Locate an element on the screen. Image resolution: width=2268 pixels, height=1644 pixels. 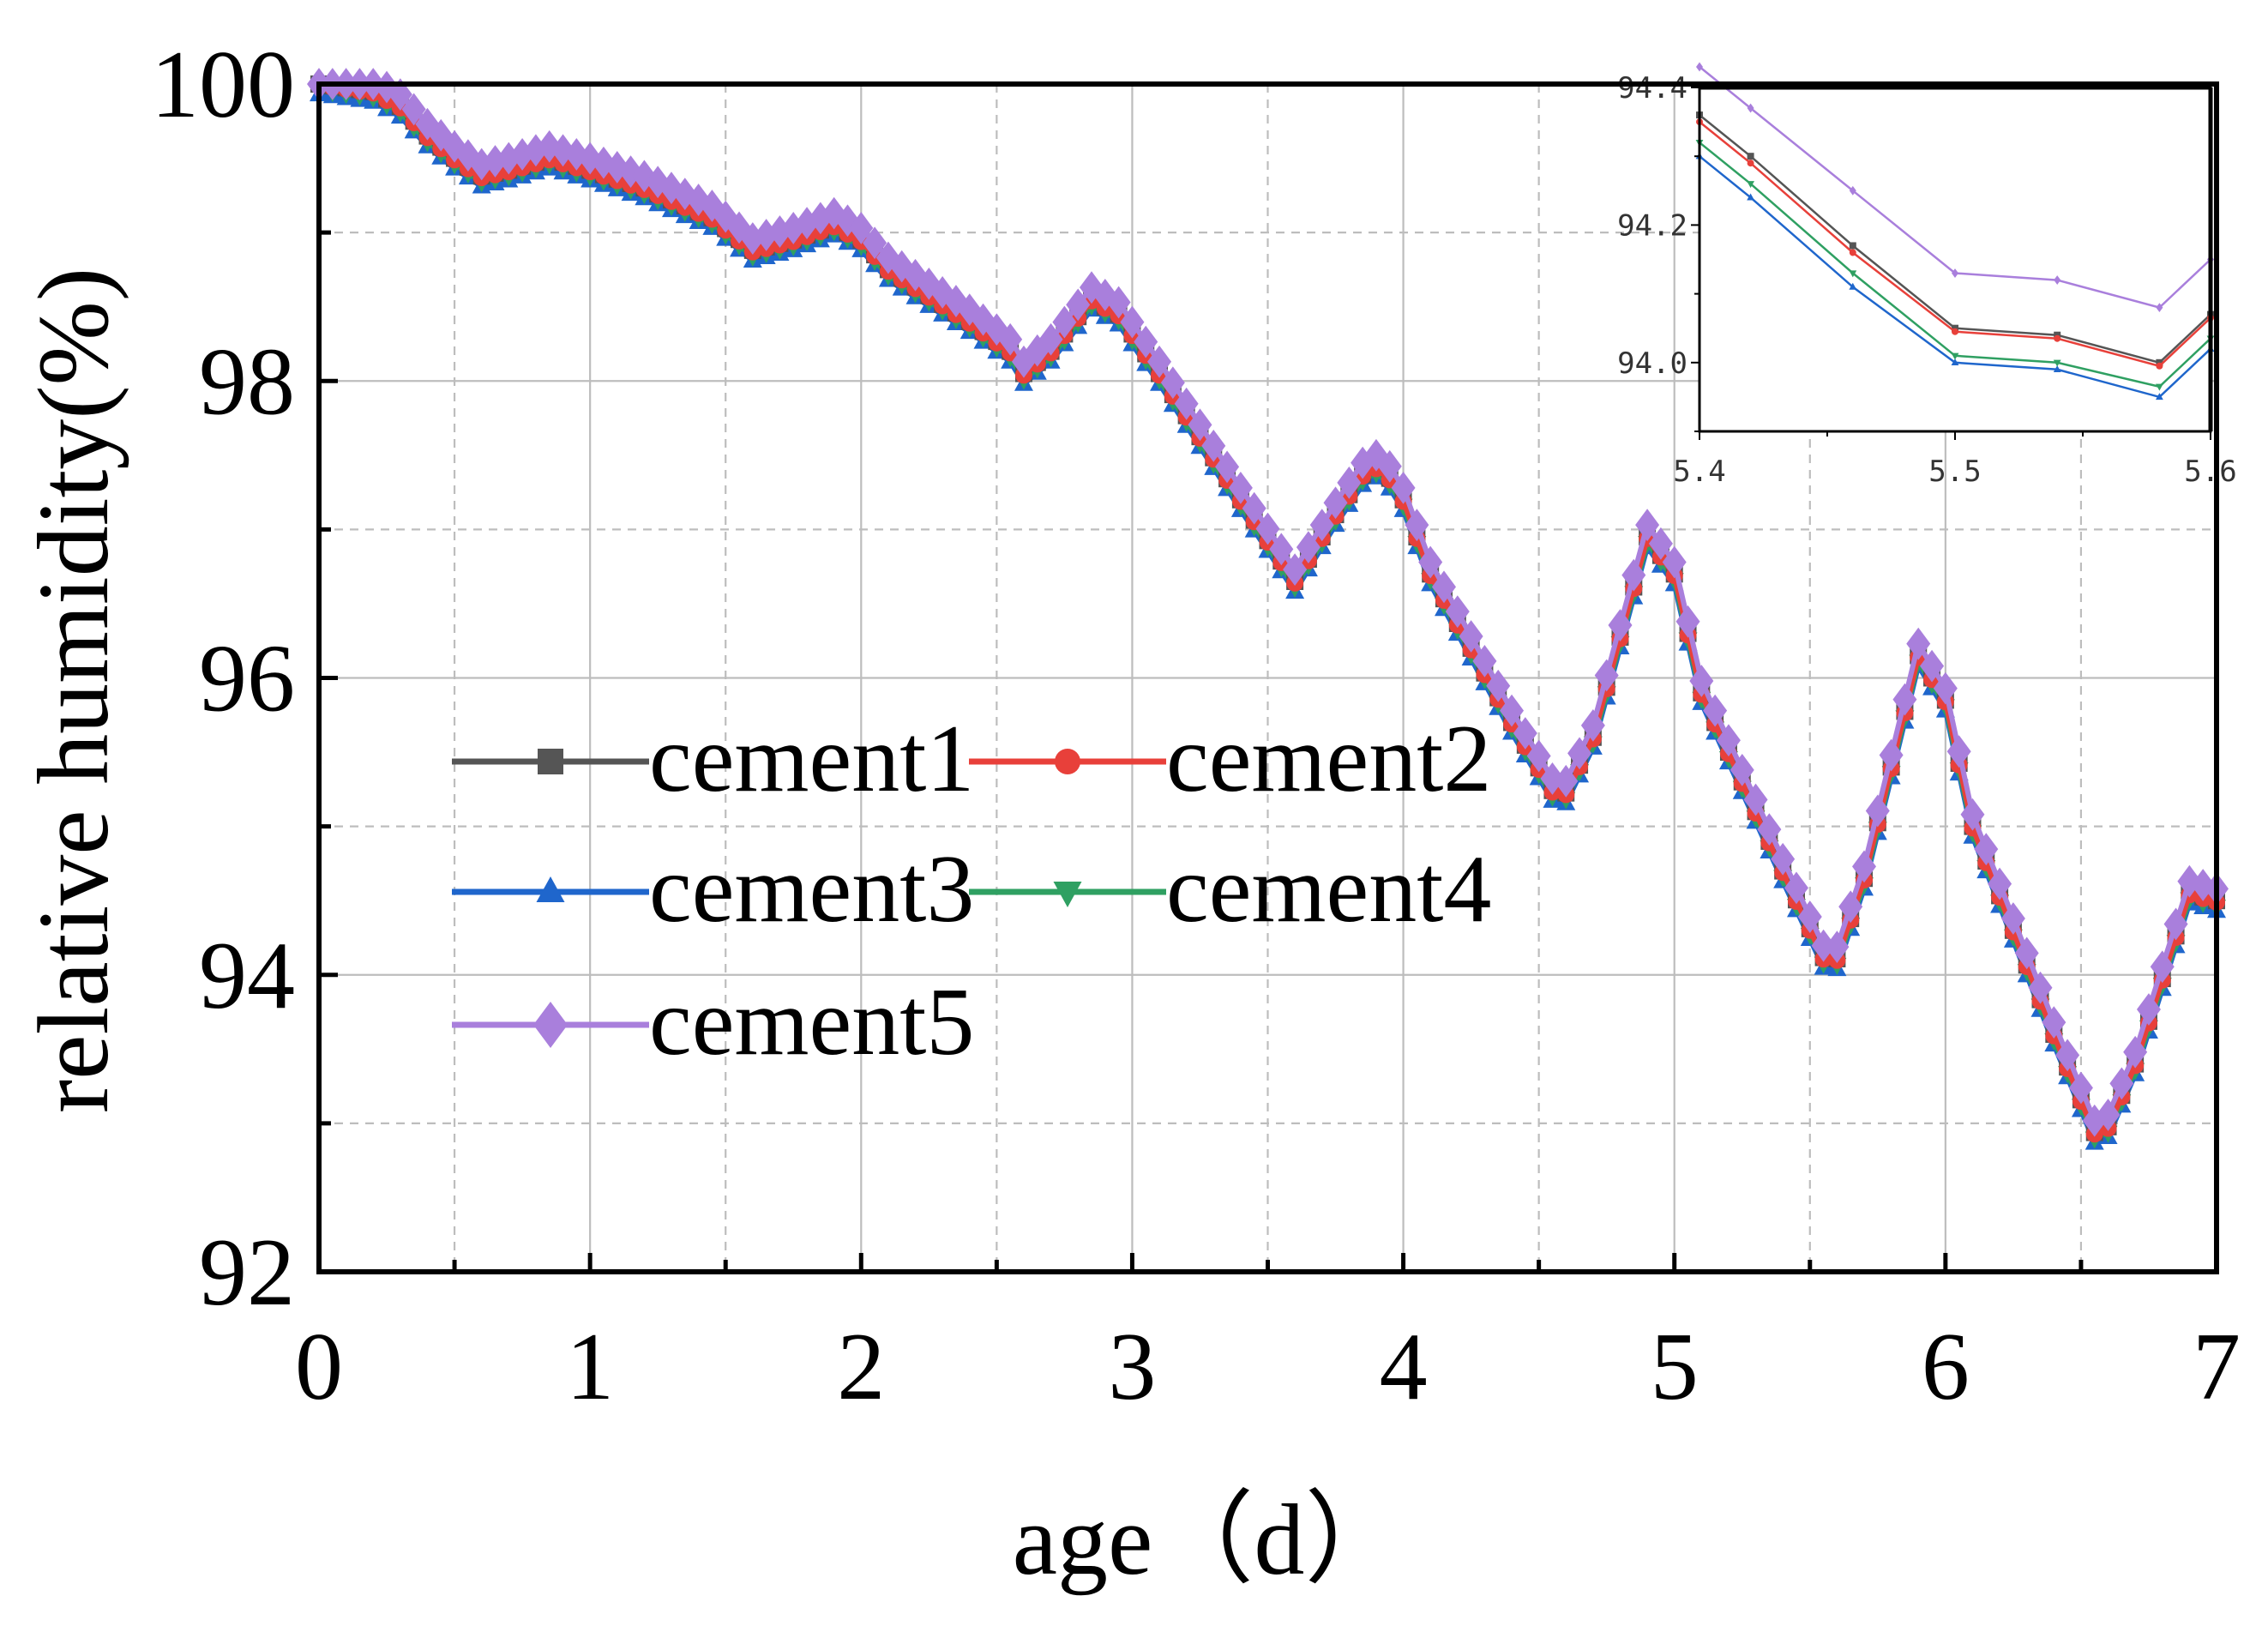
x-tick-label: 1 is located at coordinates (590, 1367).